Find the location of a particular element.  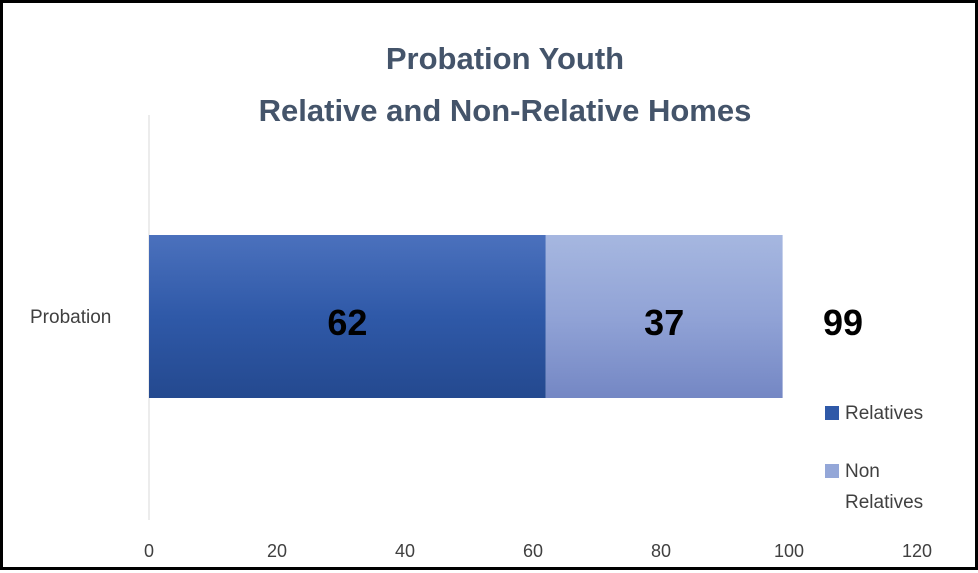

bar-non-relatives is located at coordinates (664, 316).